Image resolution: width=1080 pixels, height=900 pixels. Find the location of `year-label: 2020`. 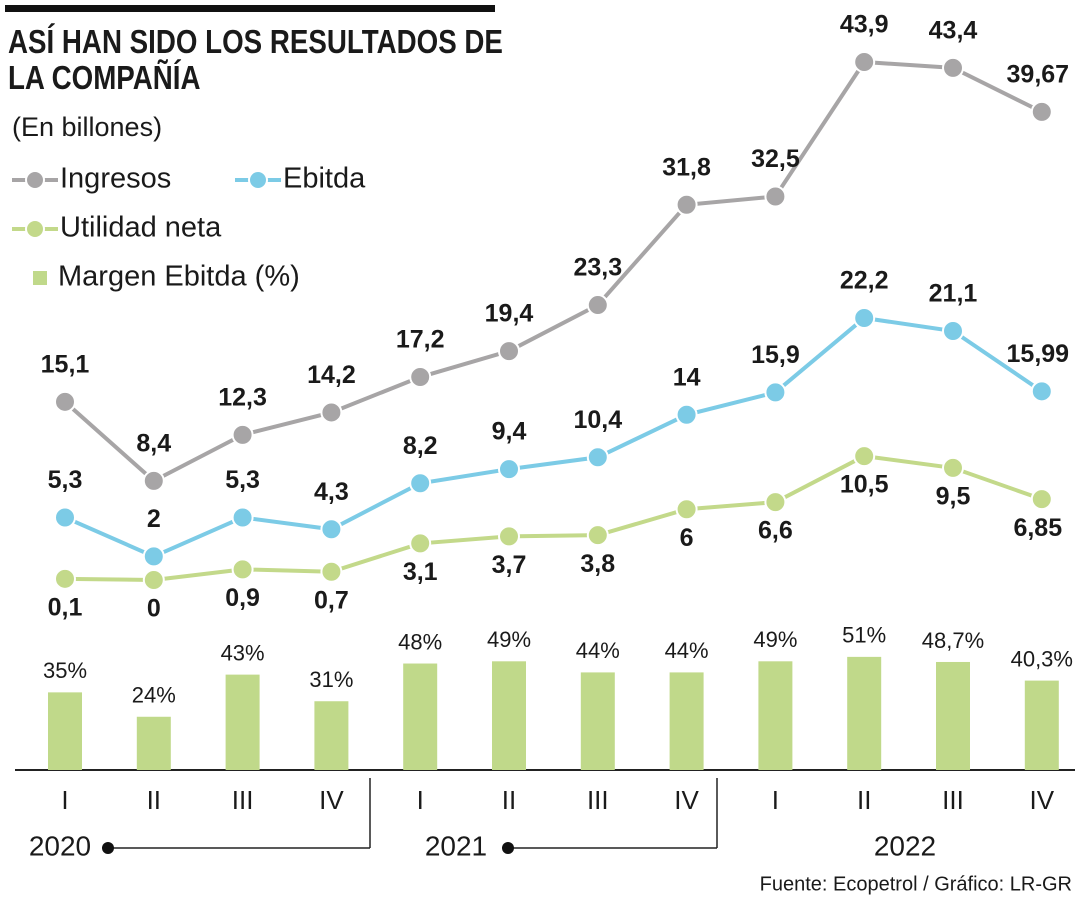

year-label: 2020 is located at coordinates (60, 845).